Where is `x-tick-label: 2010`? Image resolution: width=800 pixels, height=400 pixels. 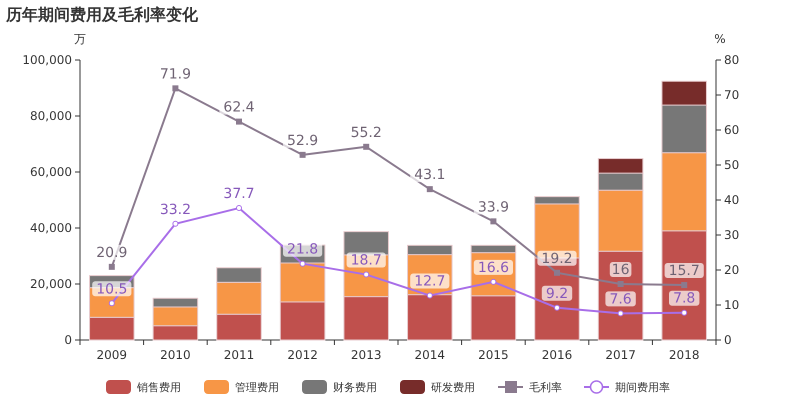
x-tick-label: 2010 is located at coordinates (175, 355).